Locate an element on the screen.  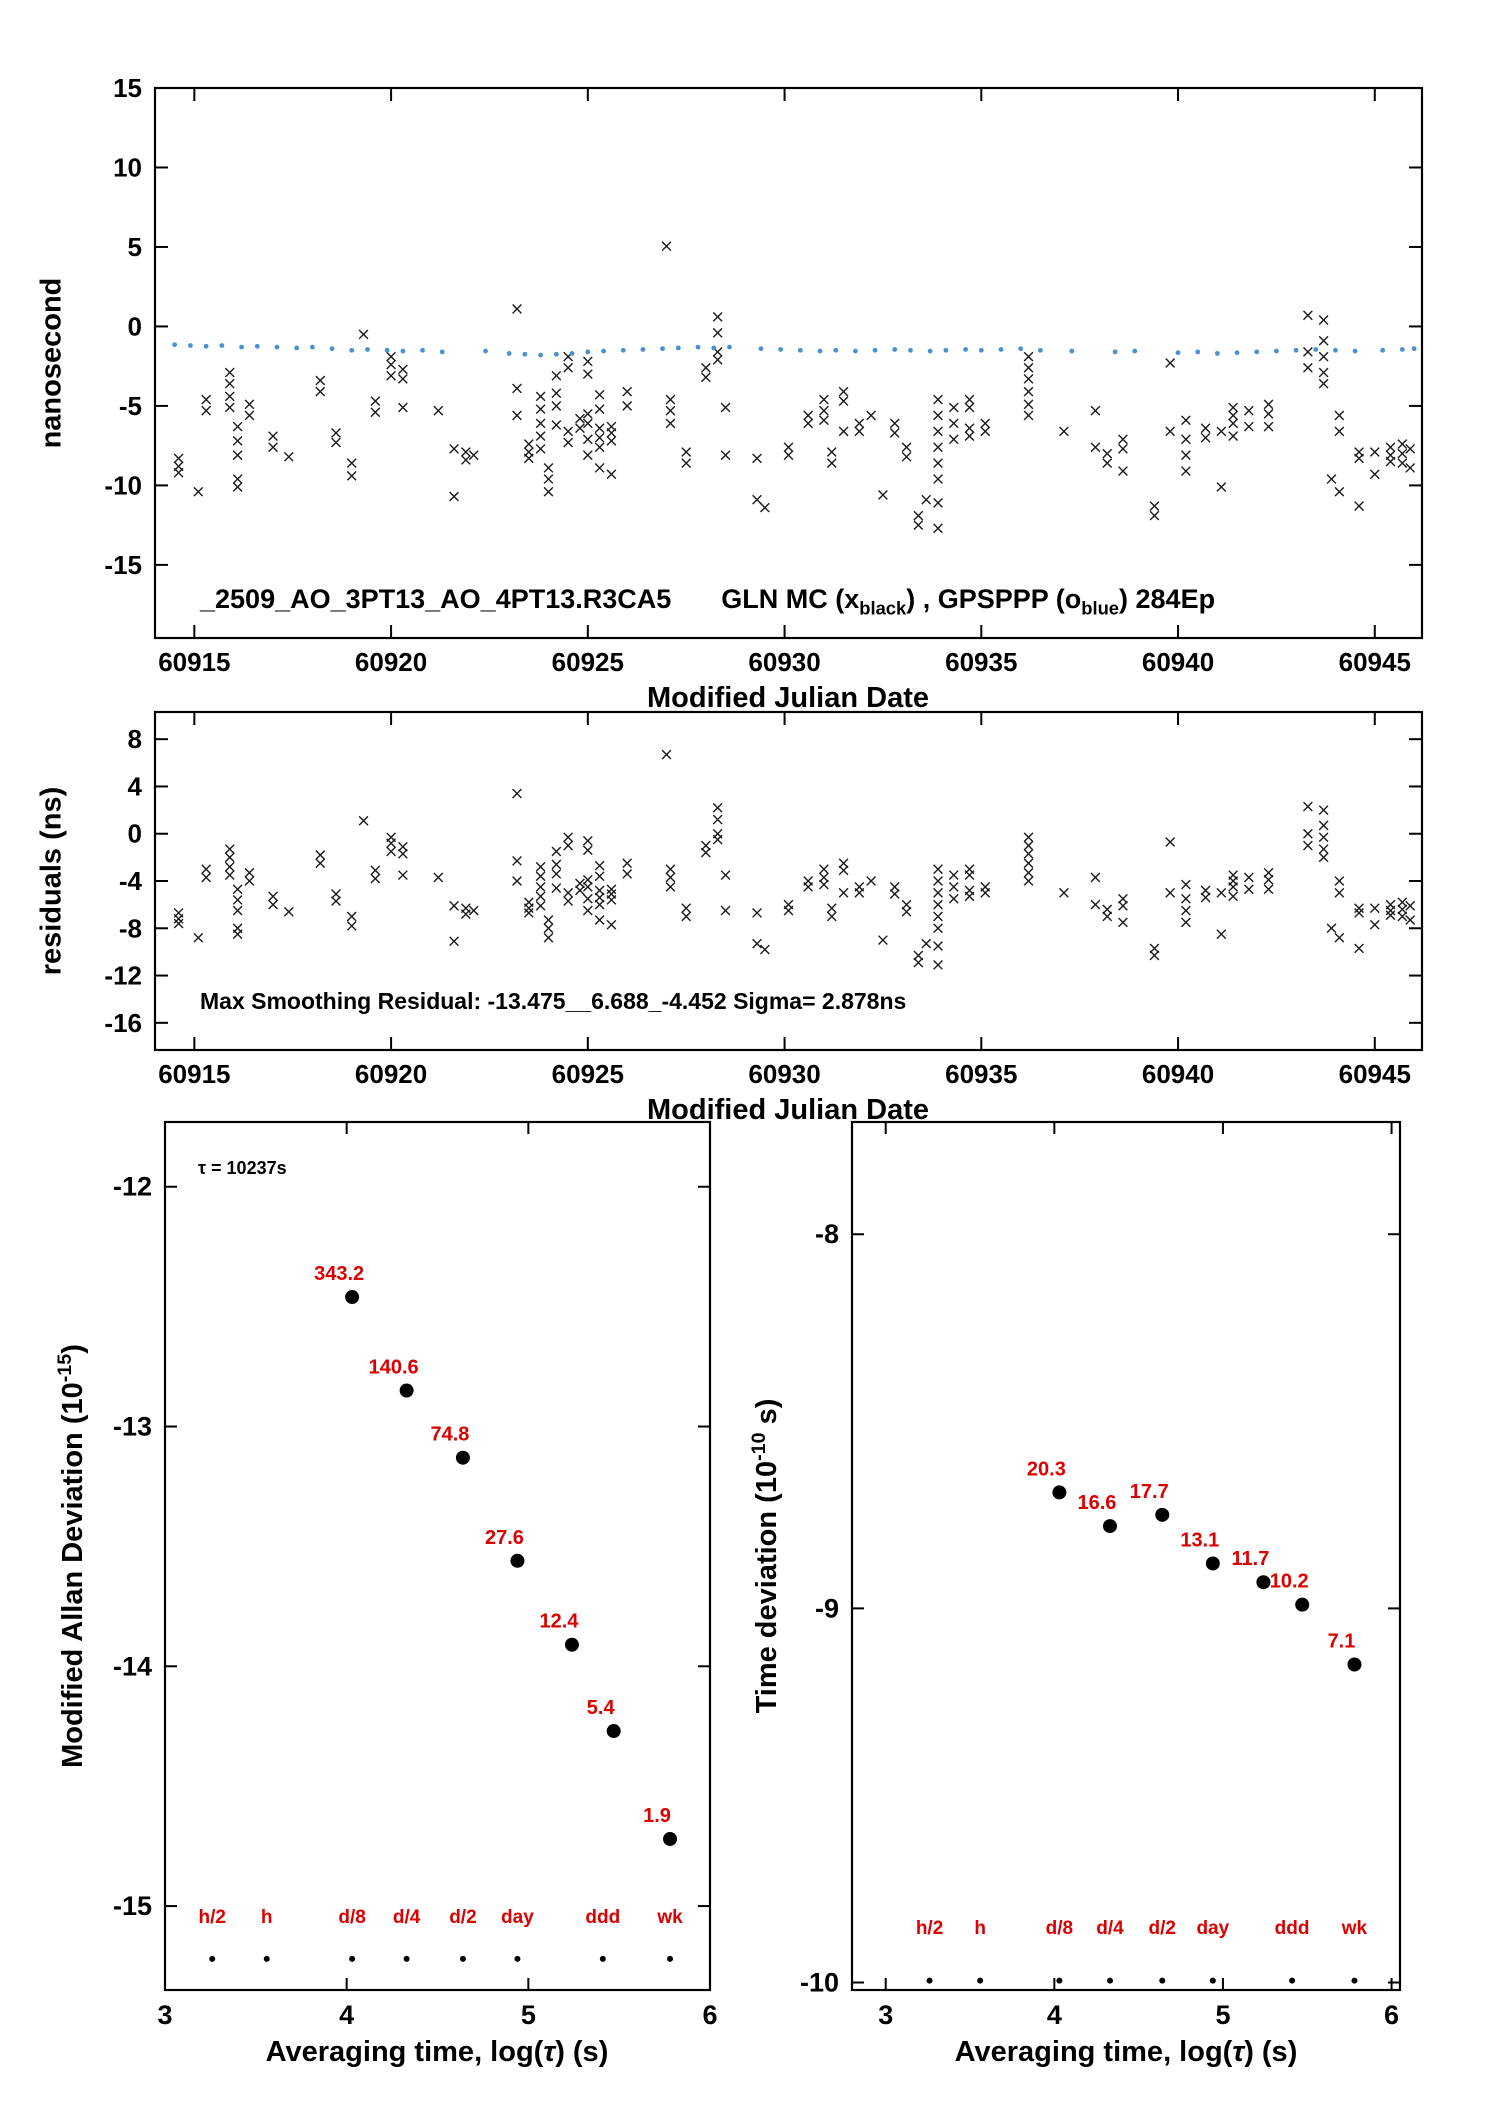
tdev-xlabel-pre: Averaging time, log( is located at coordinates (1093, 2052).